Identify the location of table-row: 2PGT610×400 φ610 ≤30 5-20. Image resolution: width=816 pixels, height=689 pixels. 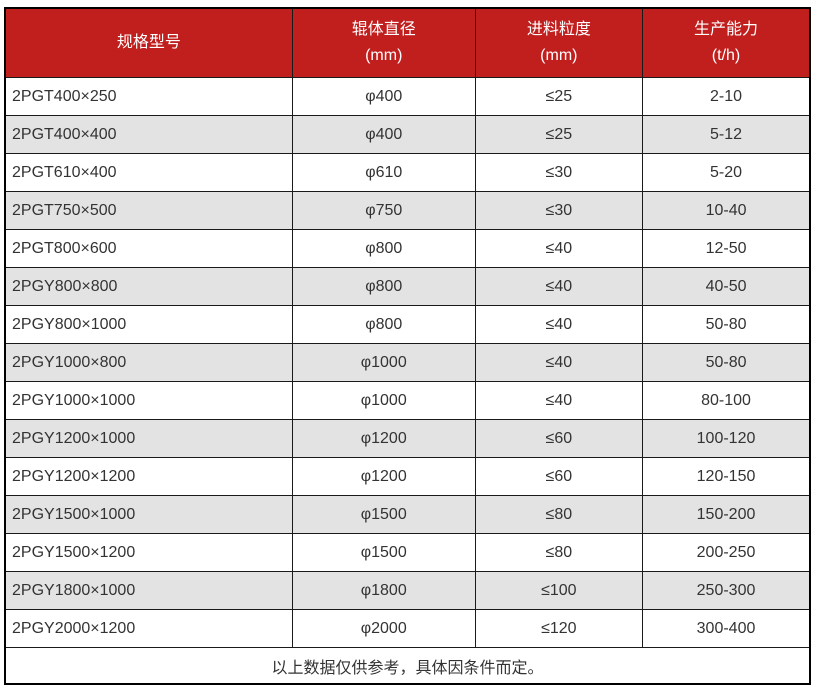
(407, 172).